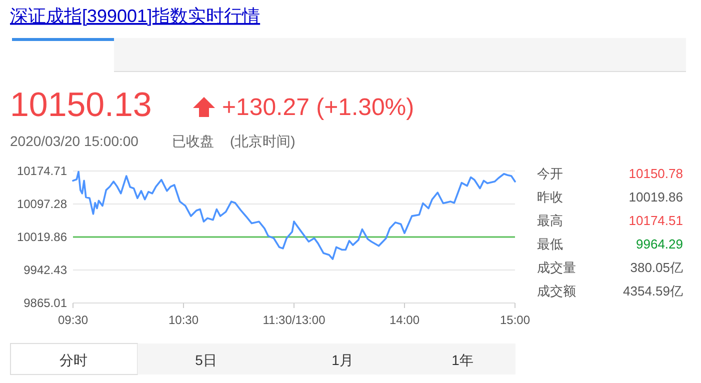  I want to click on text: 今开, so click(550, 173).